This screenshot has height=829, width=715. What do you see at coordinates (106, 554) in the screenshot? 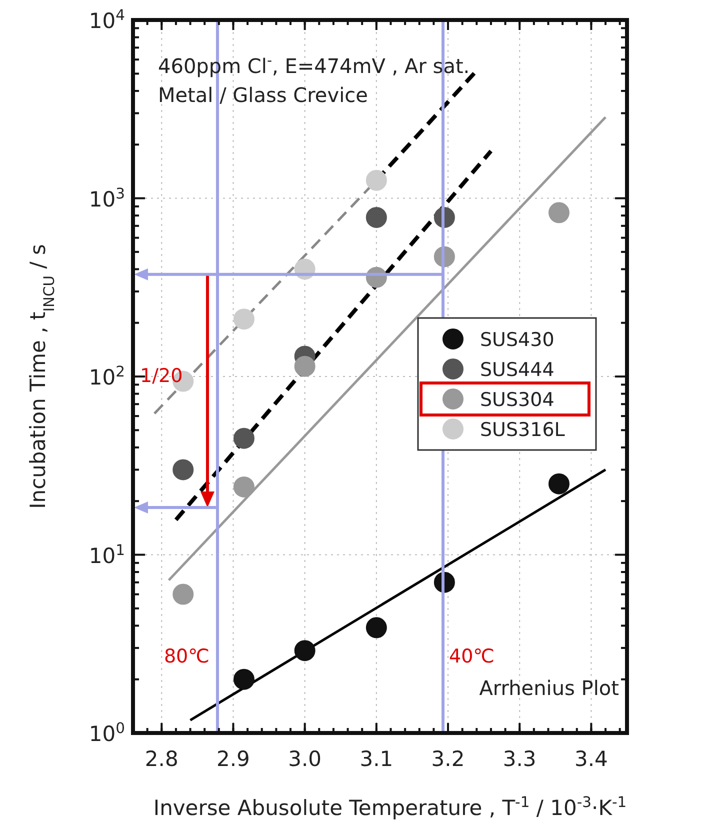
I see `y-tick-label: 10$^{1}$` at bounding box center [106, 554].